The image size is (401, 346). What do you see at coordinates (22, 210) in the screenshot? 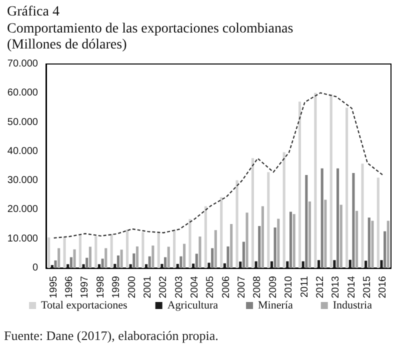
I see `y-tick-label: 20.000` at bounding box center [22, 210].